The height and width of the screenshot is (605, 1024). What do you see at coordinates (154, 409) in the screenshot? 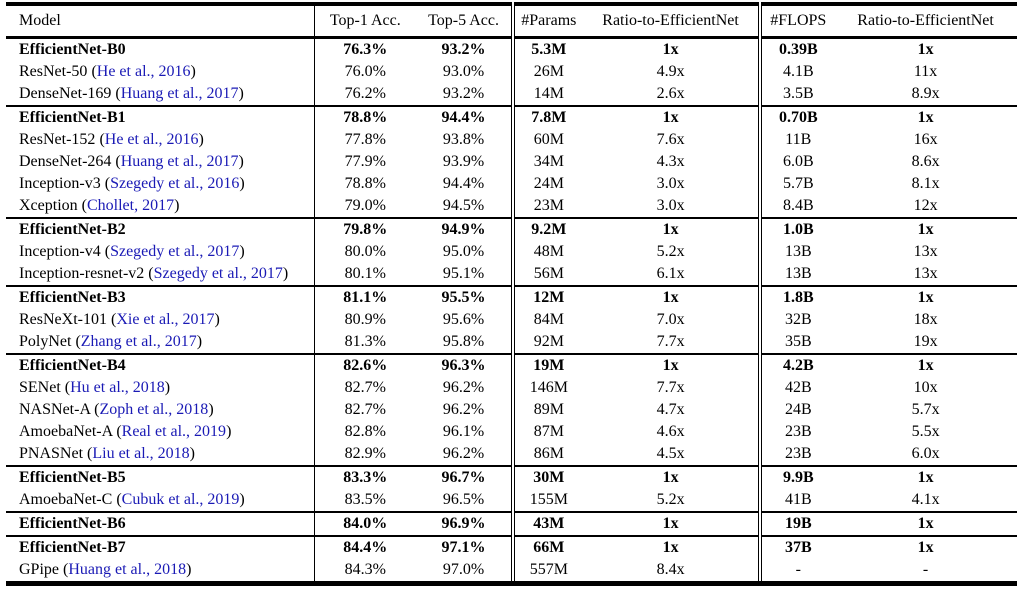
I see `citation-link: Zoph et al., 2018` at bounding box center [154, 409].